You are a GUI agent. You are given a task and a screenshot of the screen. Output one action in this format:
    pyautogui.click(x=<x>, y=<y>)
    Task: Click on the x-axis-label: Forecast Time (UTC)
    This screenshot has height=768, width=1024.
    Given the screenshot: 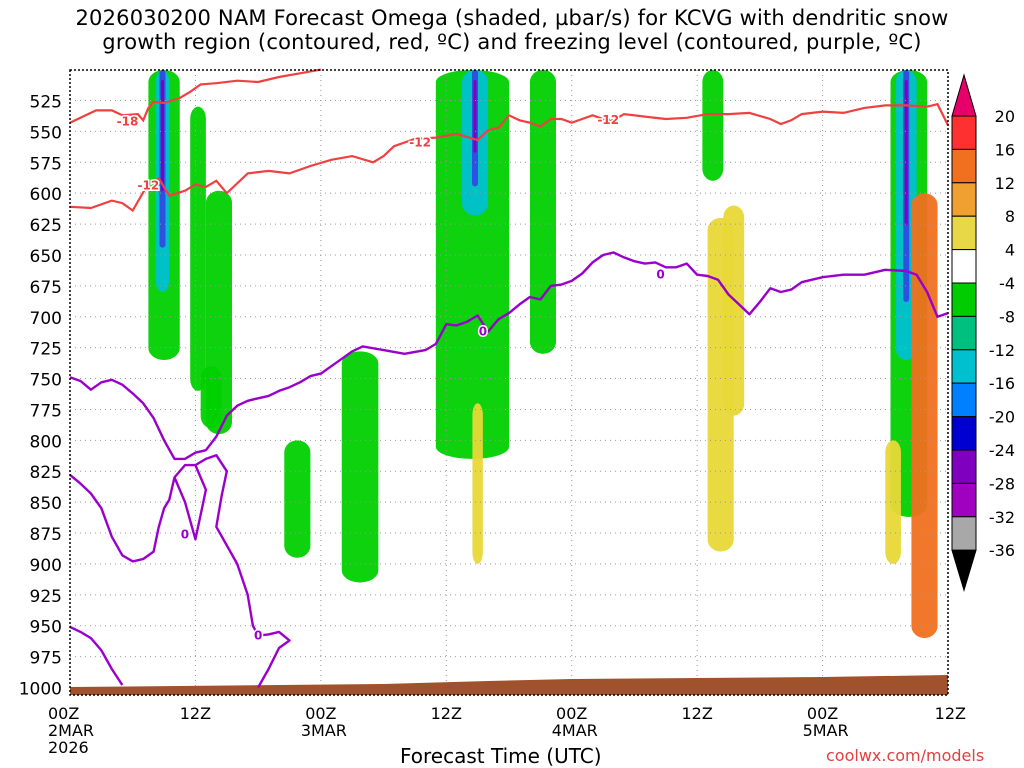 What is the action you would take?
    pyautogui.click(x=501, y=756)
    